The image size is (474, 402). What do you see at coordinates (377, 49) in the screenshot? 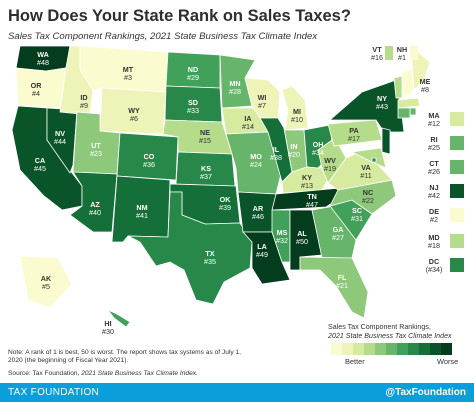
I see `state-abbr-vt: VT` at bounding box center [377, 49].